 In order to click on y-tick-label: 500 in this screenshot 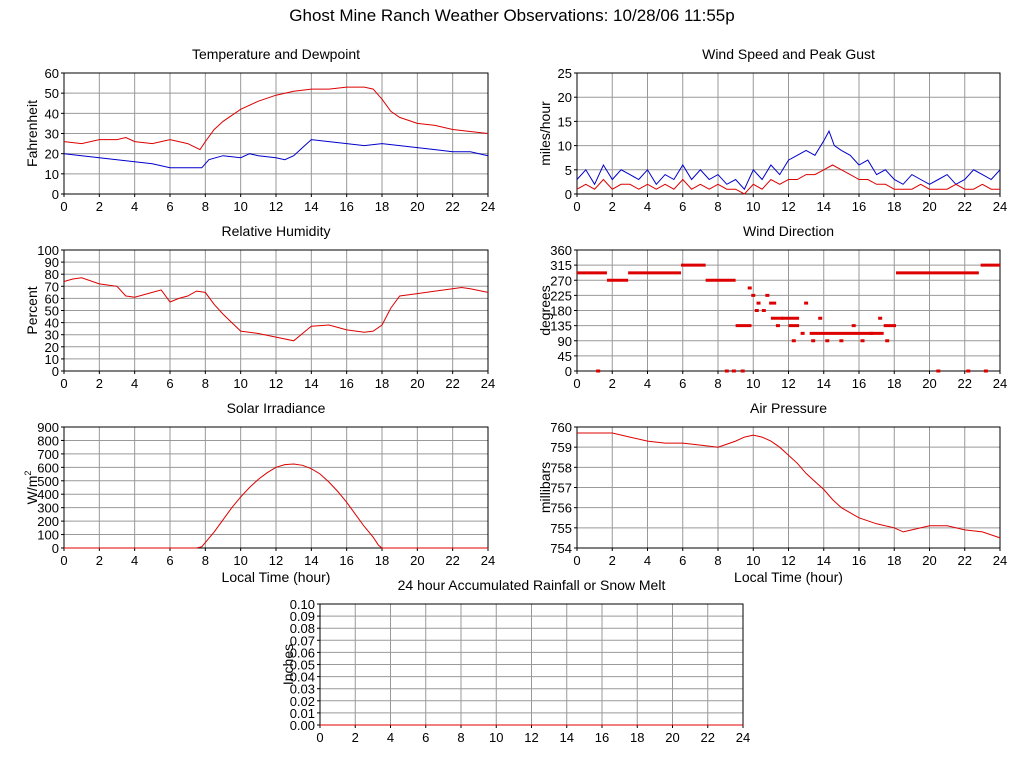, I will do `click(48, 481)`.